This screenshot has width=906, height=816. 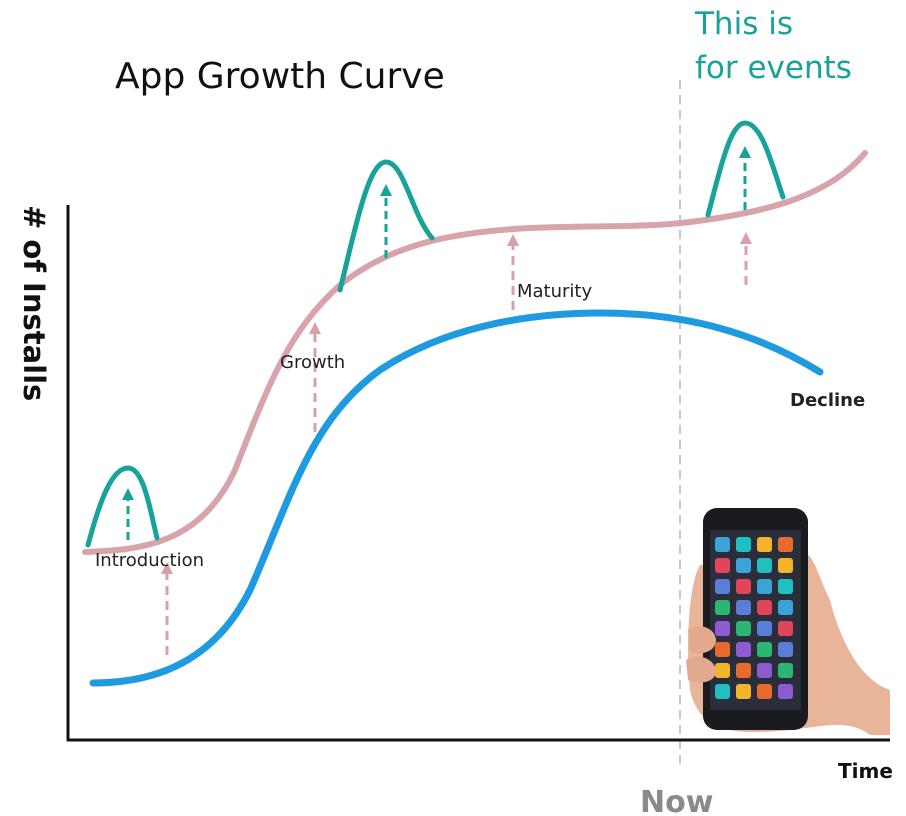 I want to click on phone-illustration, so click(x=788, y=621).